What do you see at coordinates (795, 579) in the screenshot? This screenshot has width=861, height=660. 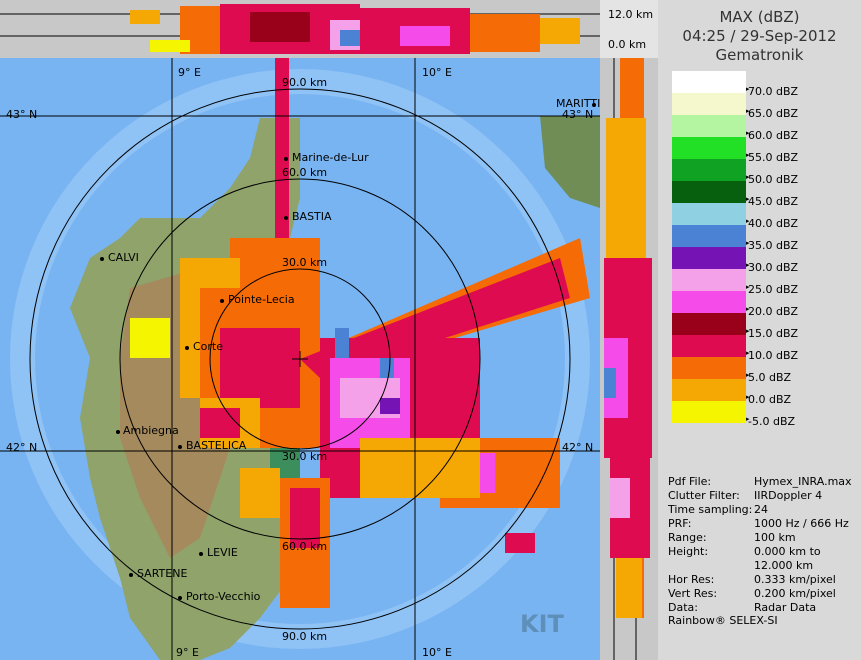 I see `info-value: 0.333 km/pixel` at bounding box center [795, 579].